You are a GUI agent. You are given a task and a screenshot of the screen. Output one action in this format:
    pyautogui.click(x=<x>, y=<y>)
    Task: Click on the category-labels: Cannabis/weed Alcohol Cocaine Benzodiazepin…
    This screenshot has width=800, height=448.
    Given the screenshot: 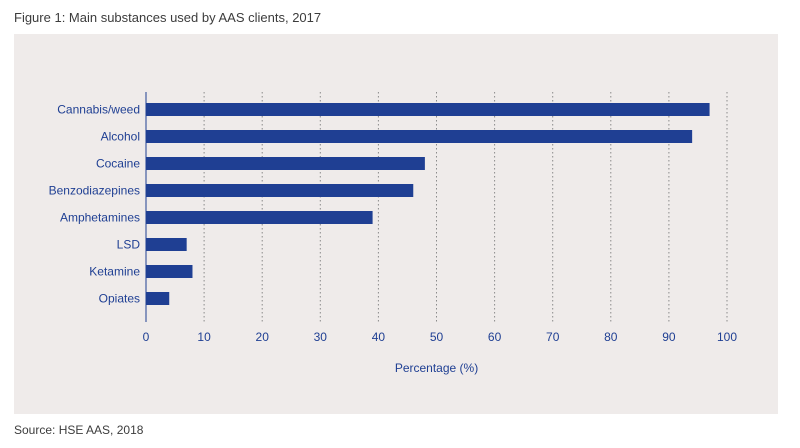 What is the action you would take?
    pyautogui.click(x=95, y=204)
    